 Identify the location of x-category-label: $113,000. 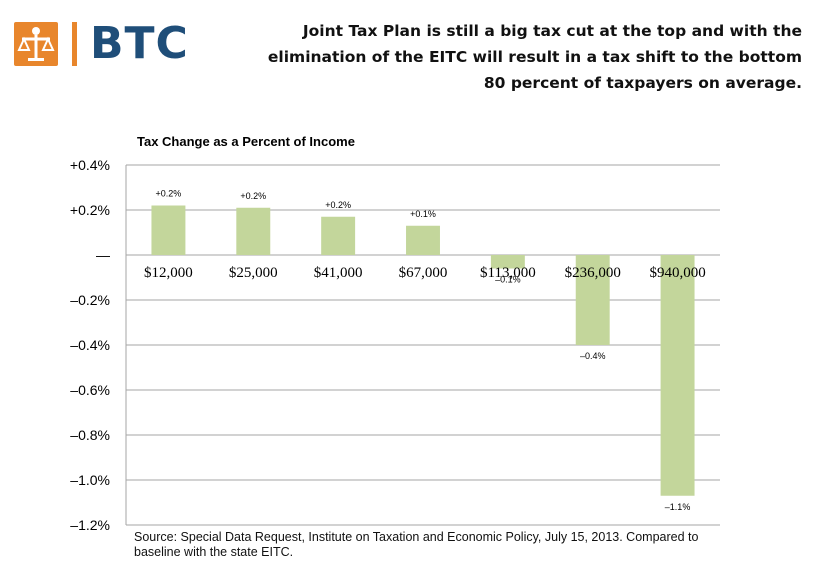
(508, 273).